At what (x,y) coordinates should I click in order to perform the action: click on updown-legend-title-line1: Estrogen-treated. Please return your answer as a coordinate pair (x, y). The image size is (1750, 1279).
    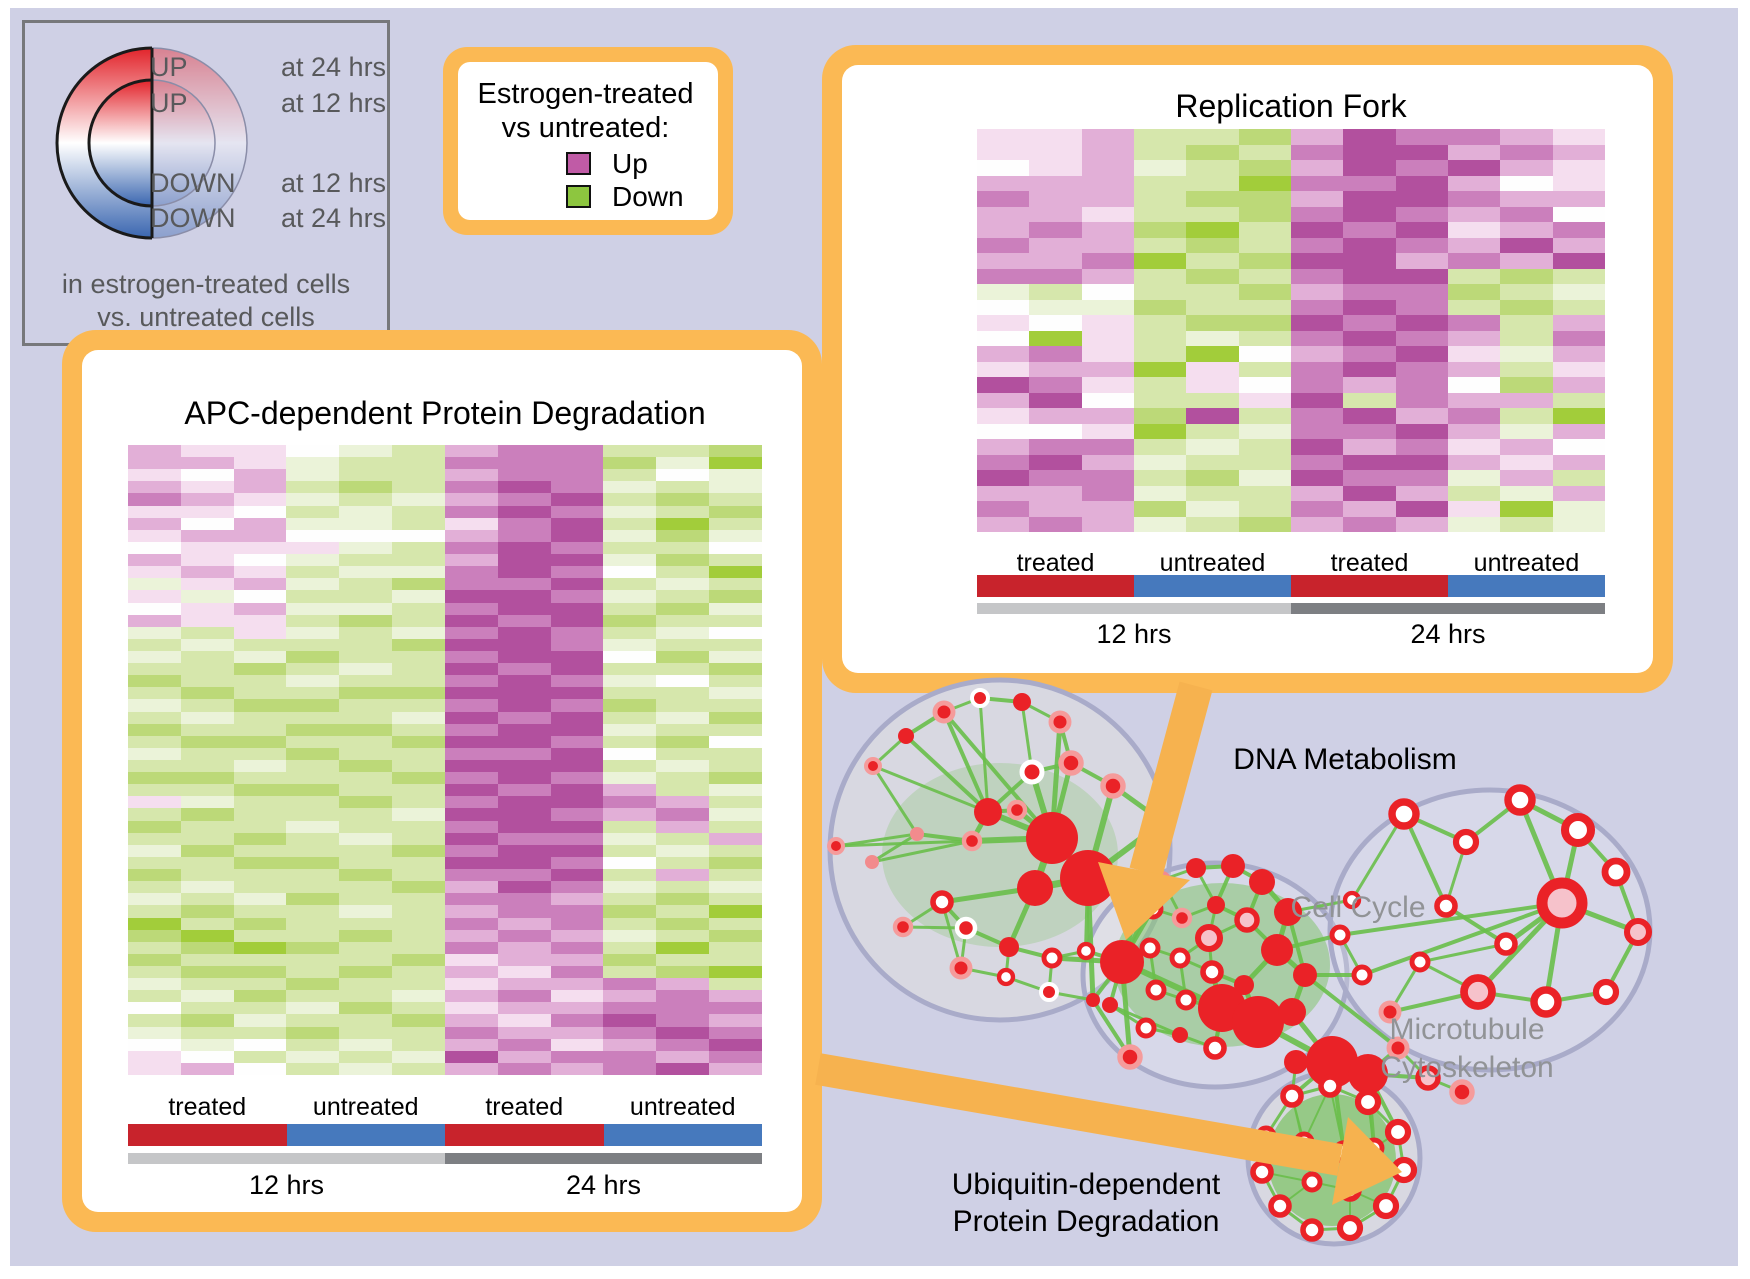
    Looking at the image, I should click on (585, 94).